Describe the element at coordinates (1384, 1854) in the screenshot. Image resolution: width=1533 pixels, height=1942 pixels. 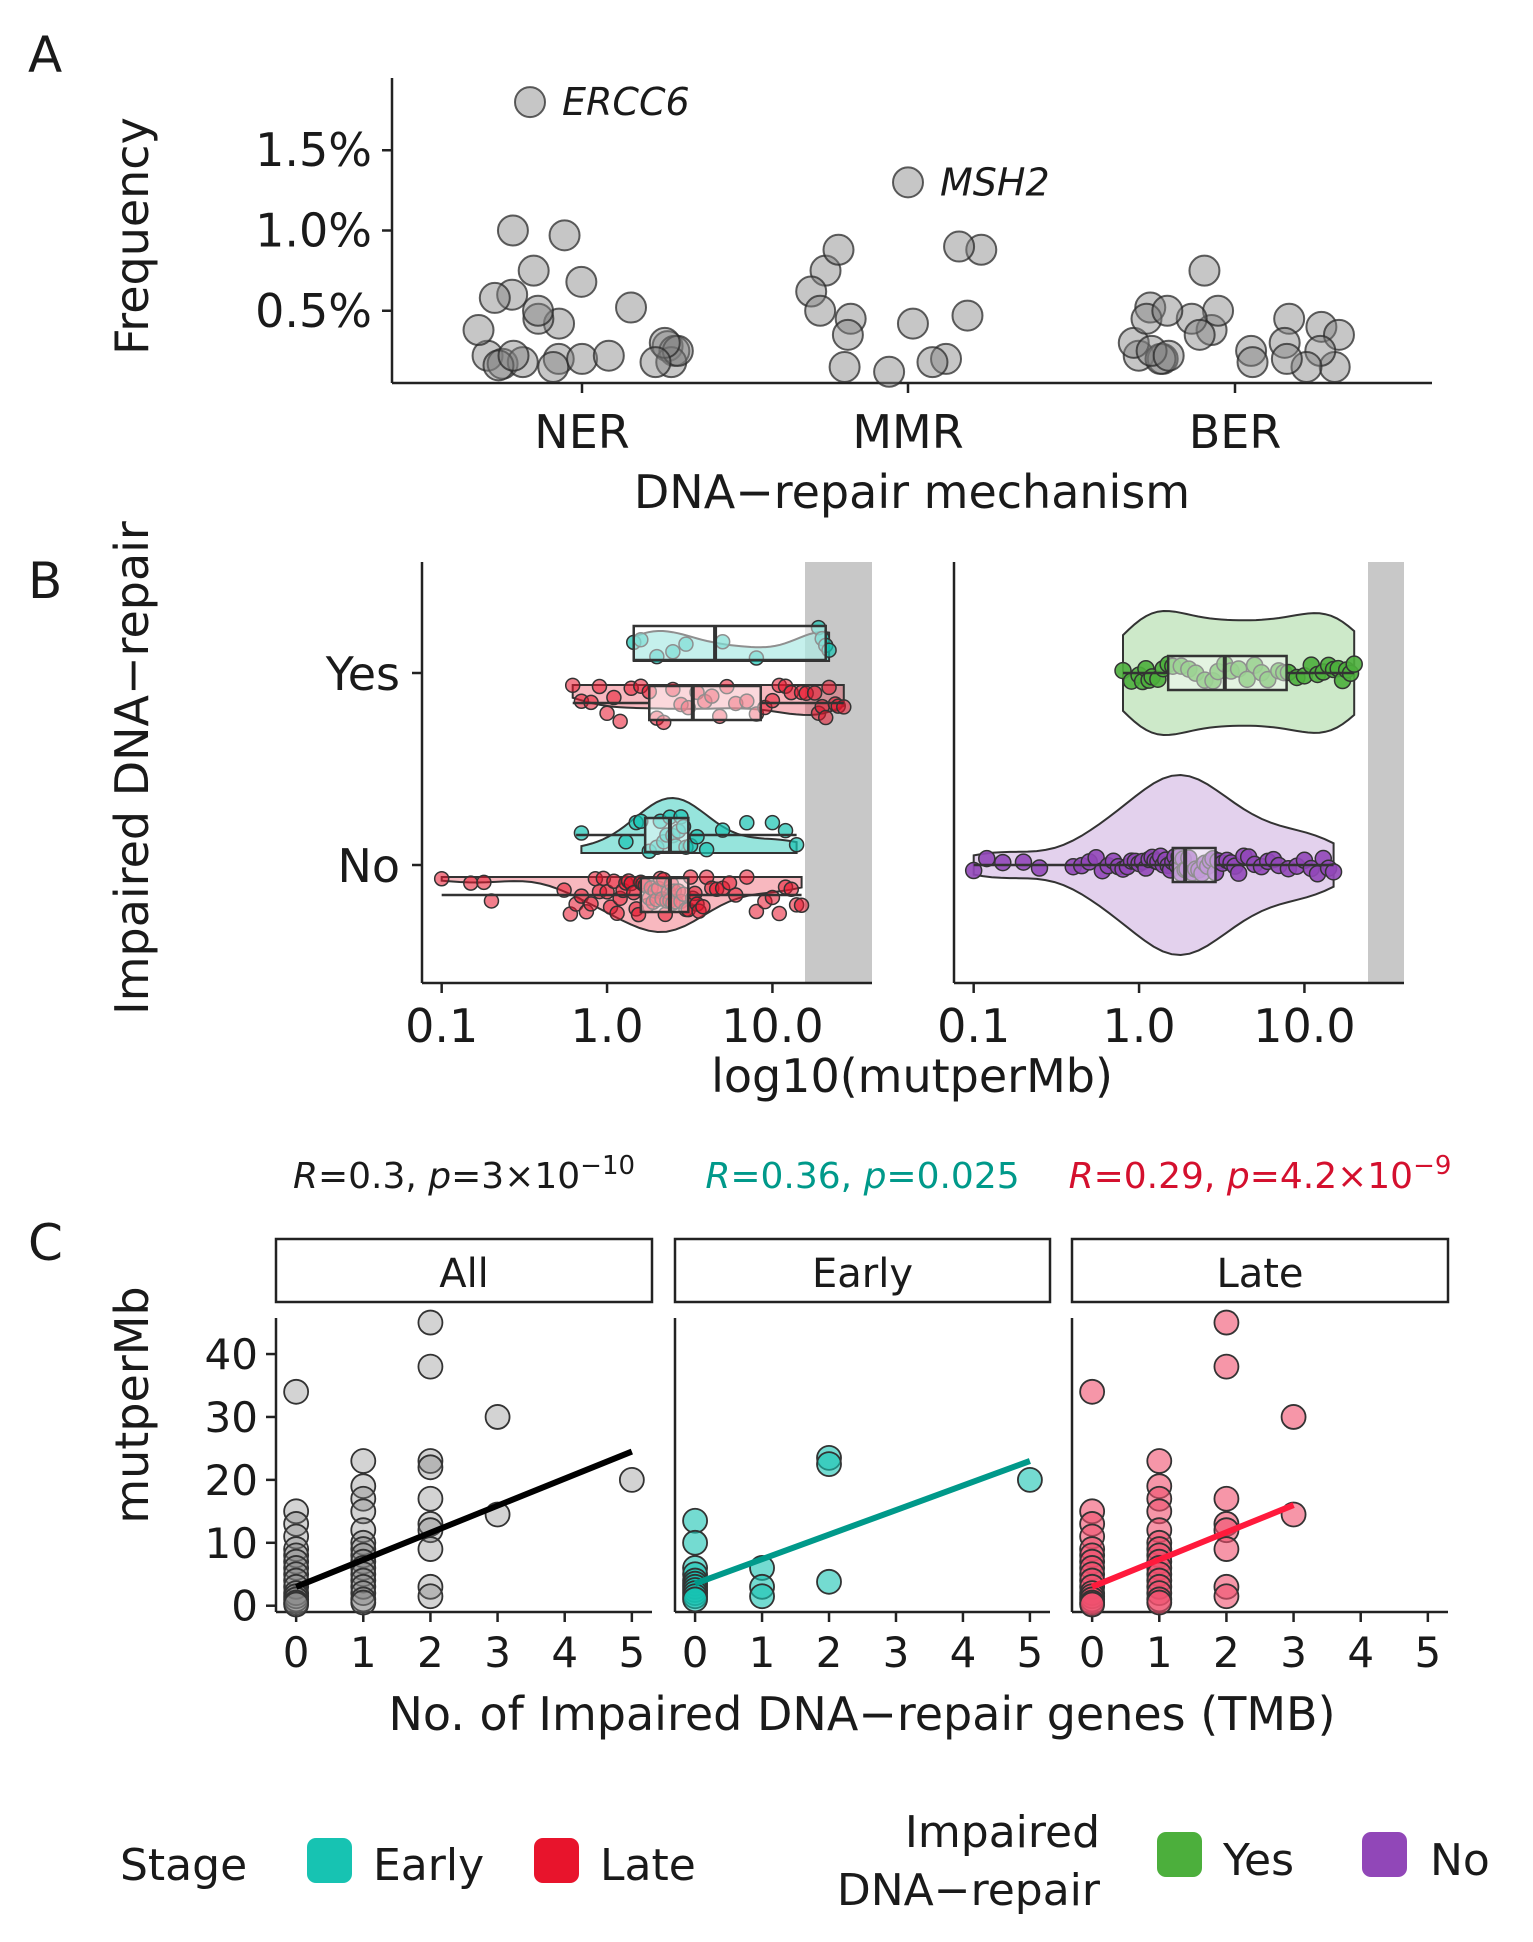
I see `legend-repair-no-swatch` at that location.